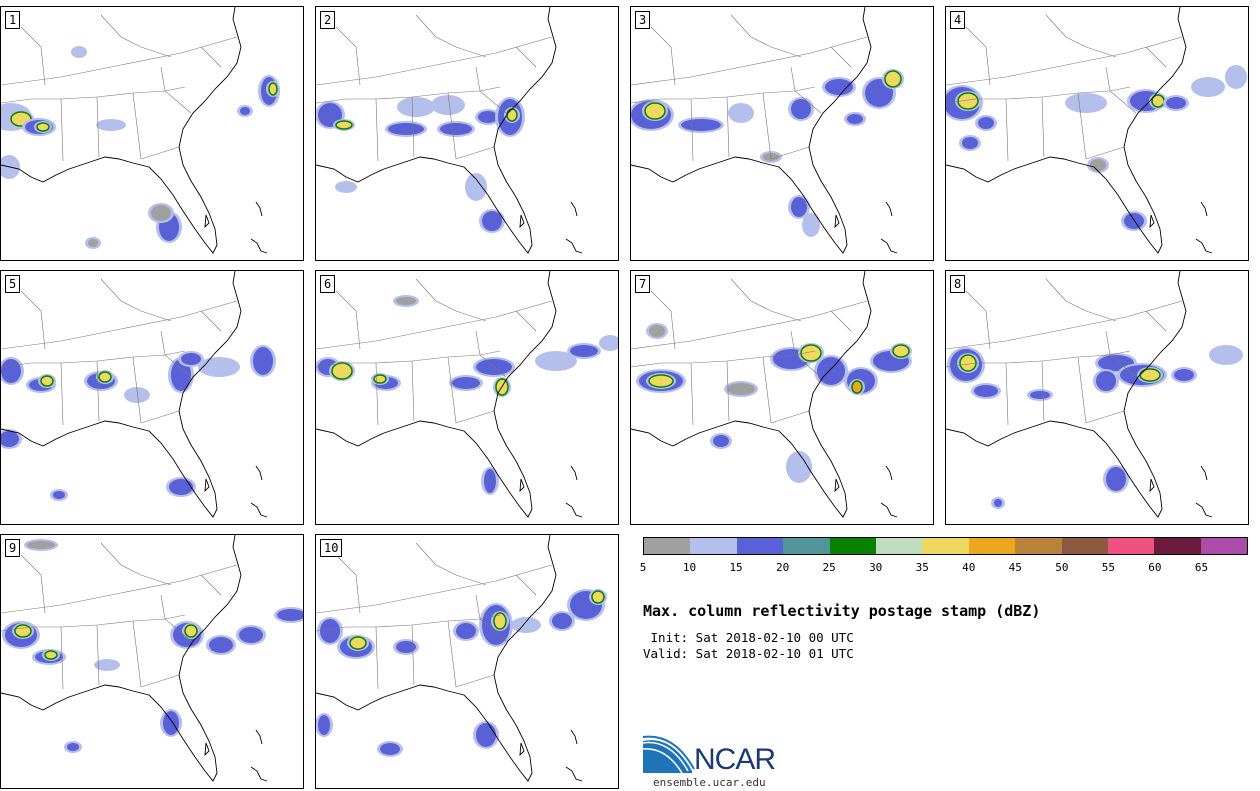 The width and height of the screenshot is (1260, 791). Describe the element at coordinates (328, 20) in the screenshot. I see `panel-number: 2` at that location.